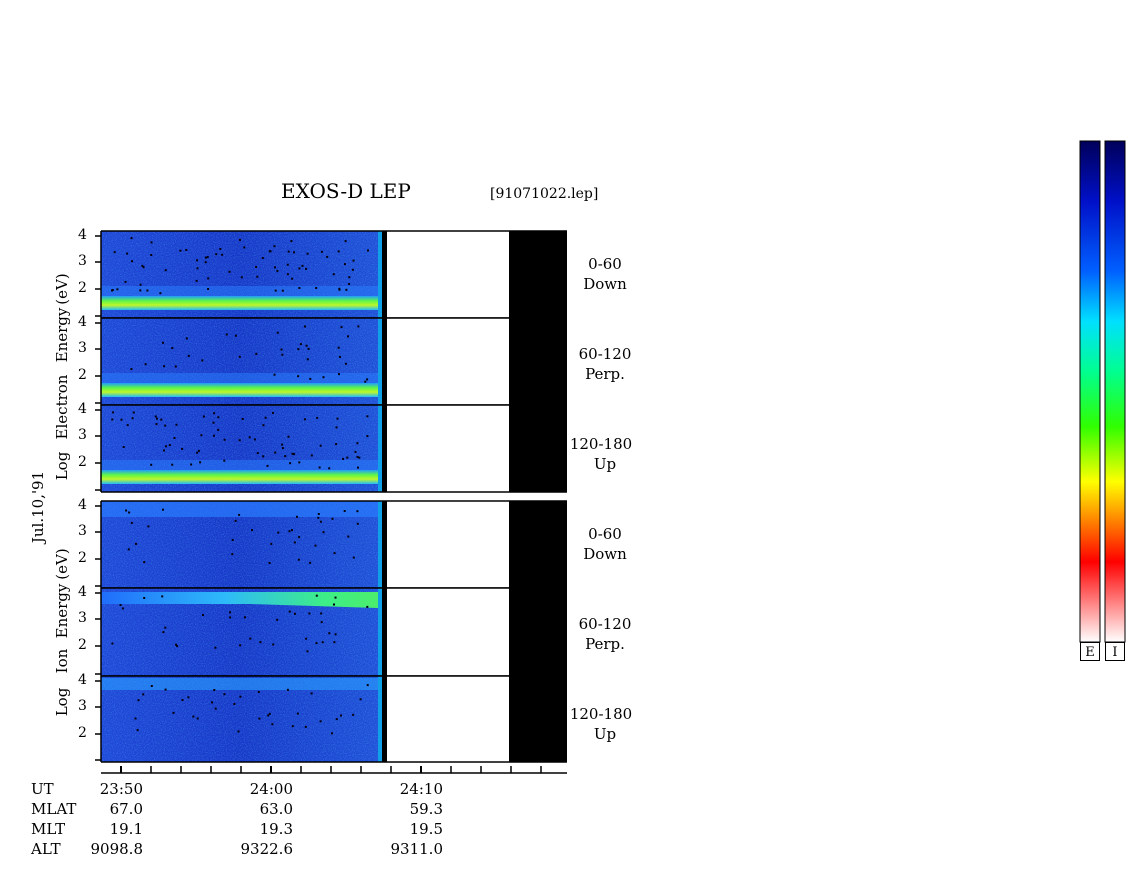 The height and width of the screenshot is (875, 1130). Describe the element at coordinates (1102, 391) in the screenshot. I see `colorbars` at that location.